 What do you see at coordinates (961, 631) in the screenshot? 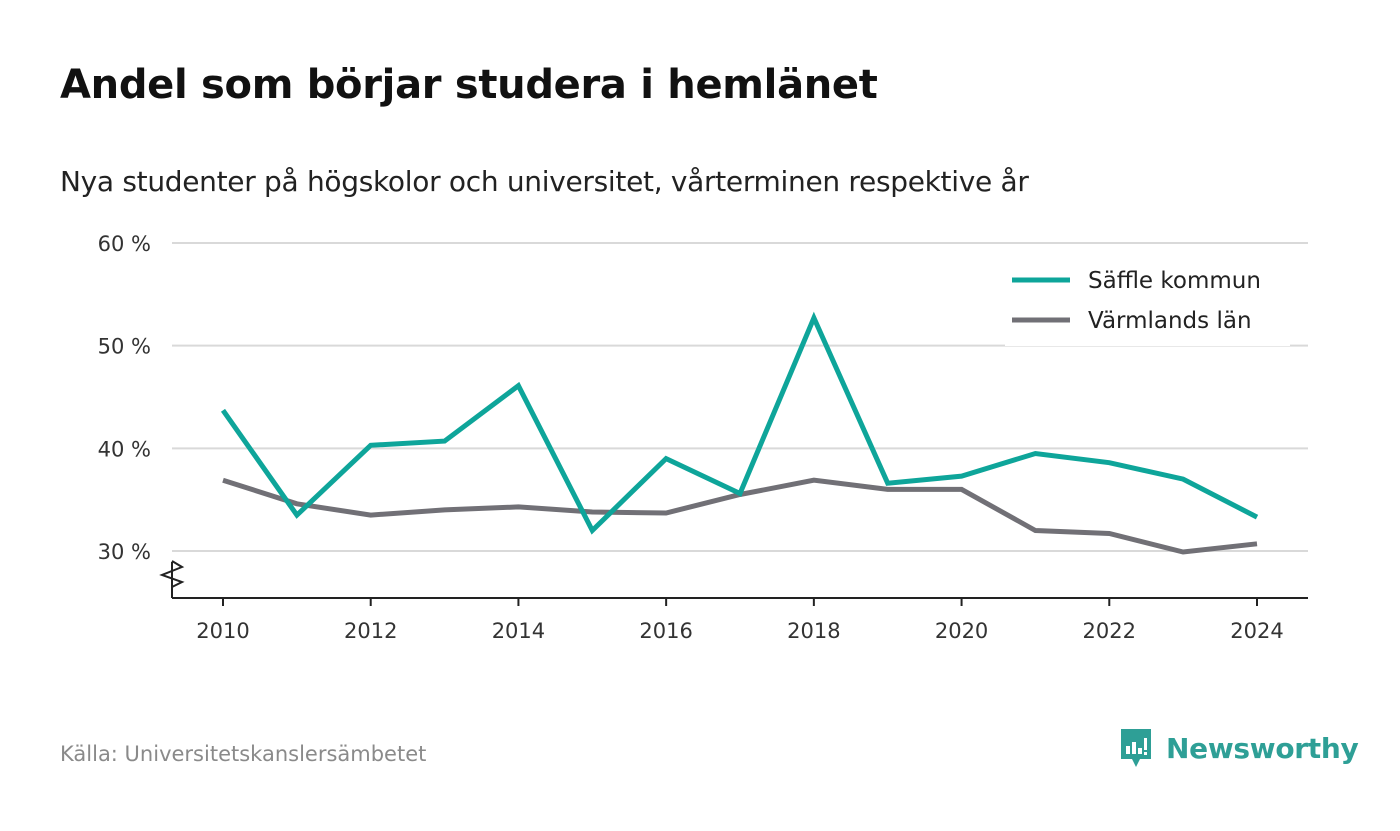
I see `x-tick-label: 2020` at bounding box center [961, 631].